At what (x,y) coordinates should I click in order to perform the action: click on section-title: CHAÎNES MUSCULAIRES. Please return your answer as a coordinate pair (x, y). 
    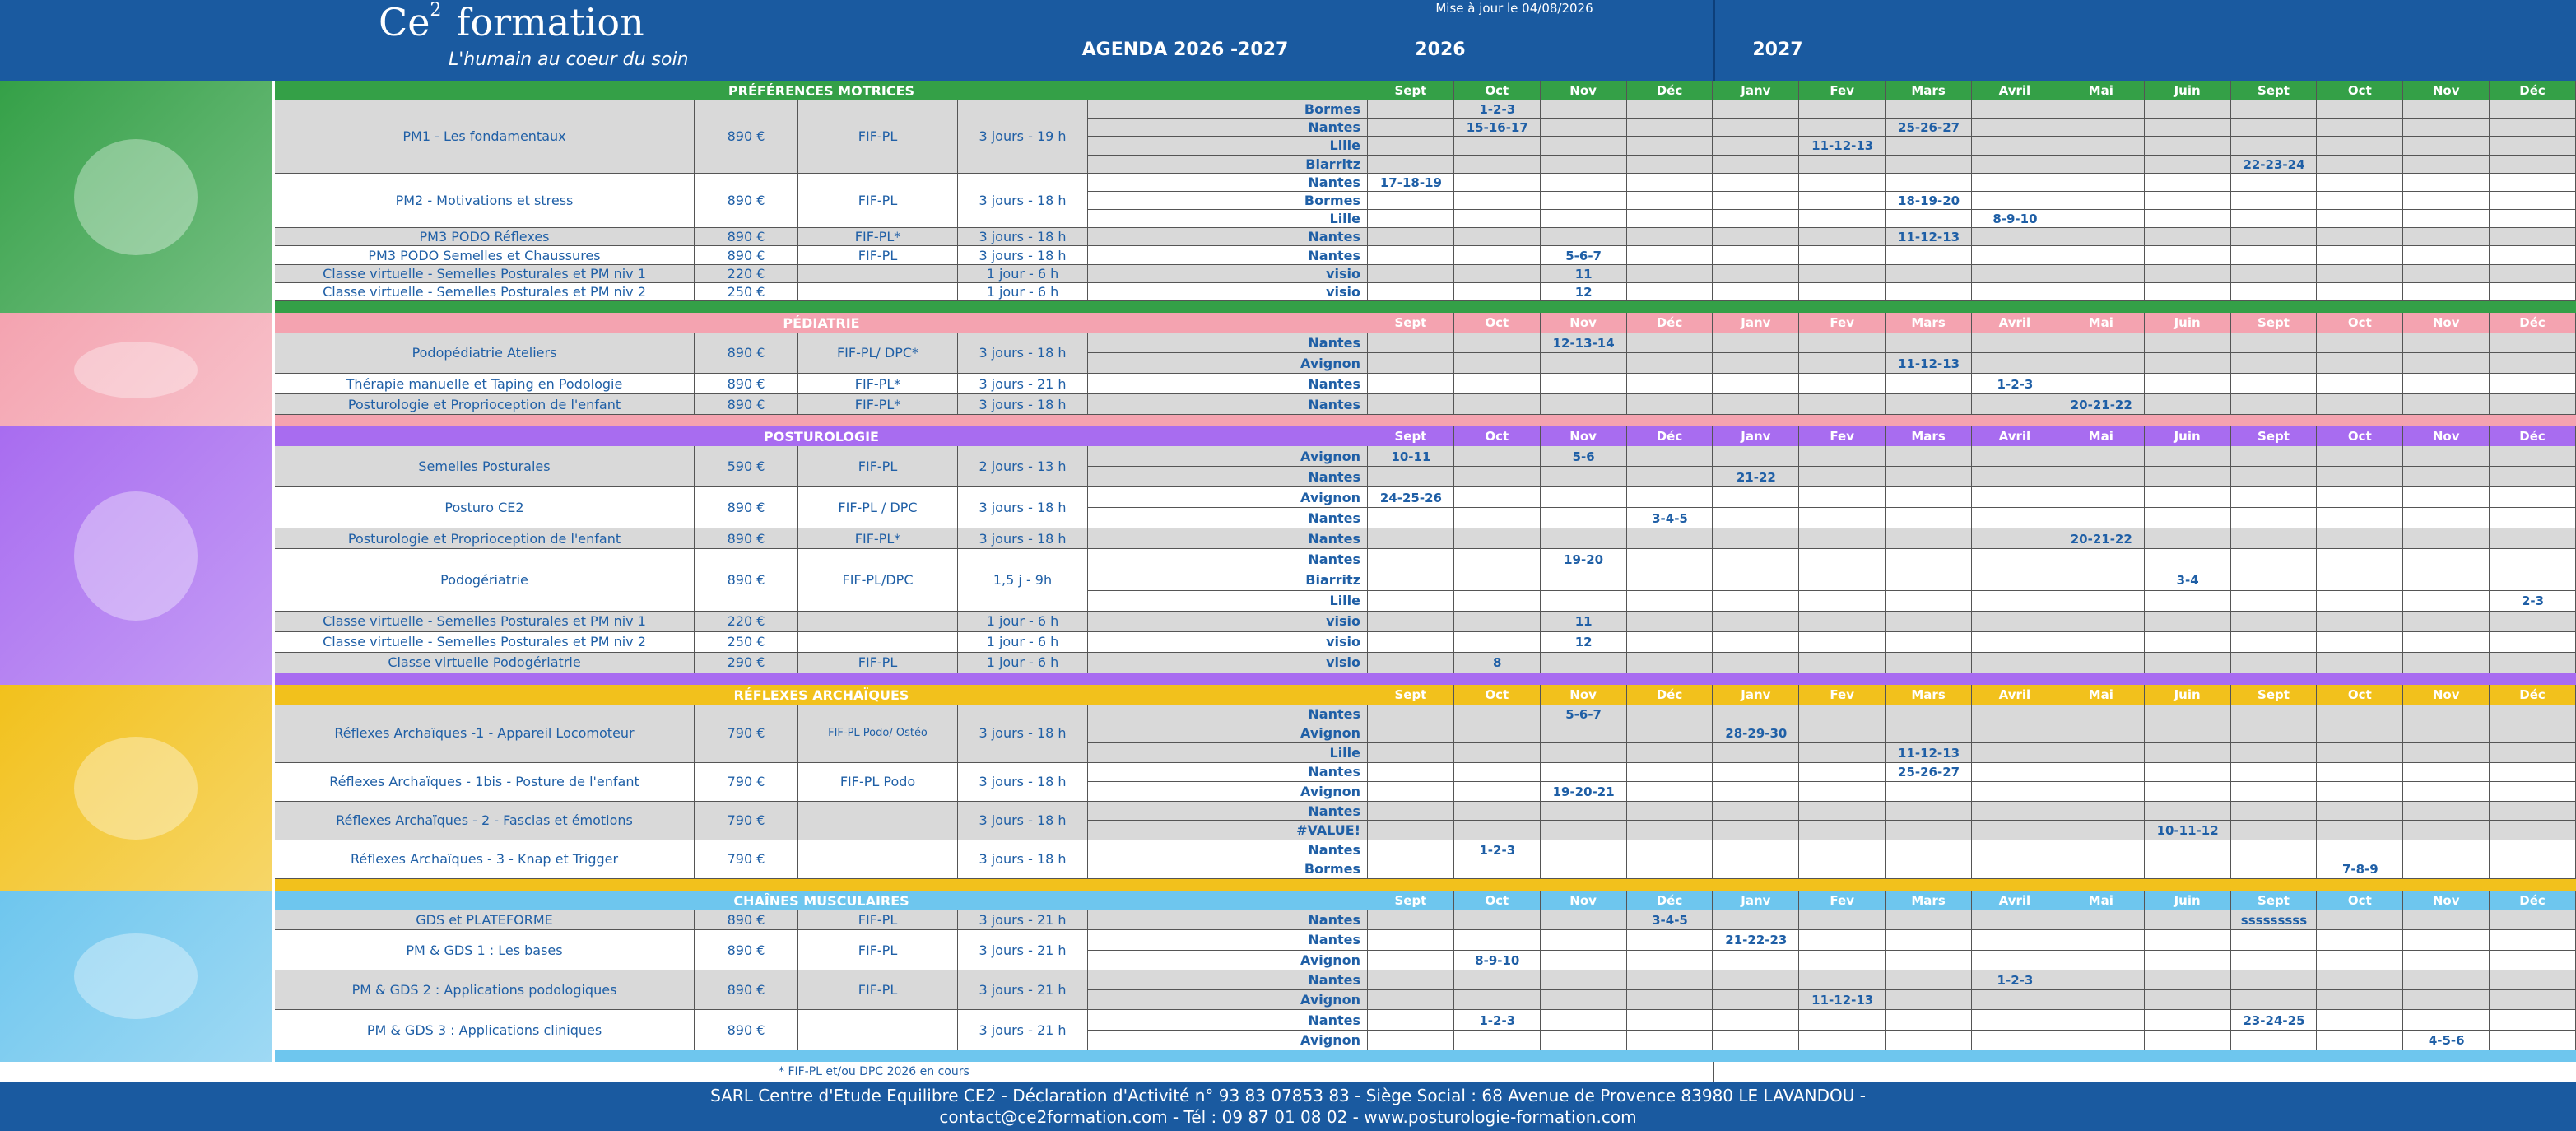
    Looking at the image, I should click on (821, 900).